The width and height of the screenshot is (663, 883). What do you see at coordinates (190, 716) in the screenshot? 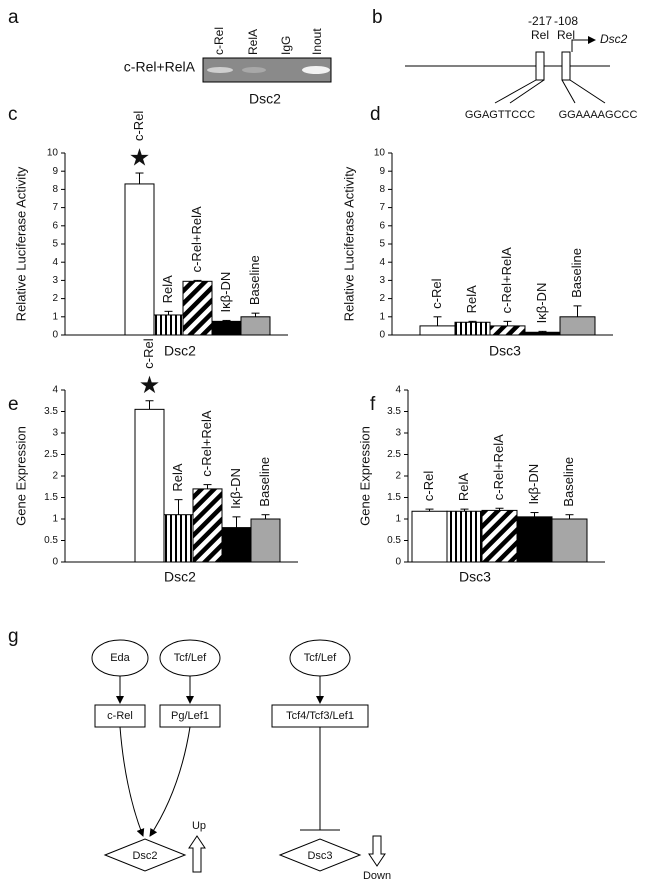
I see `node-label: Pg/Lef1` at bounding box center [190, 716].